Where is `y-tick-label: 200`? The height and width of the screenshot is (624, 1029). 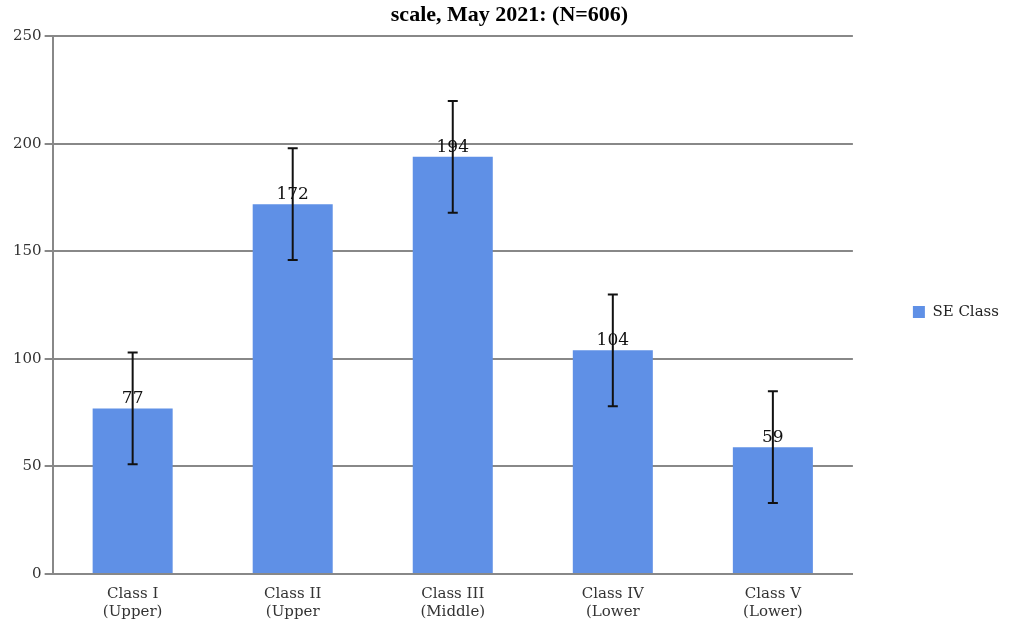 y-tick-label: 200 is located at coordinates (27, 142).